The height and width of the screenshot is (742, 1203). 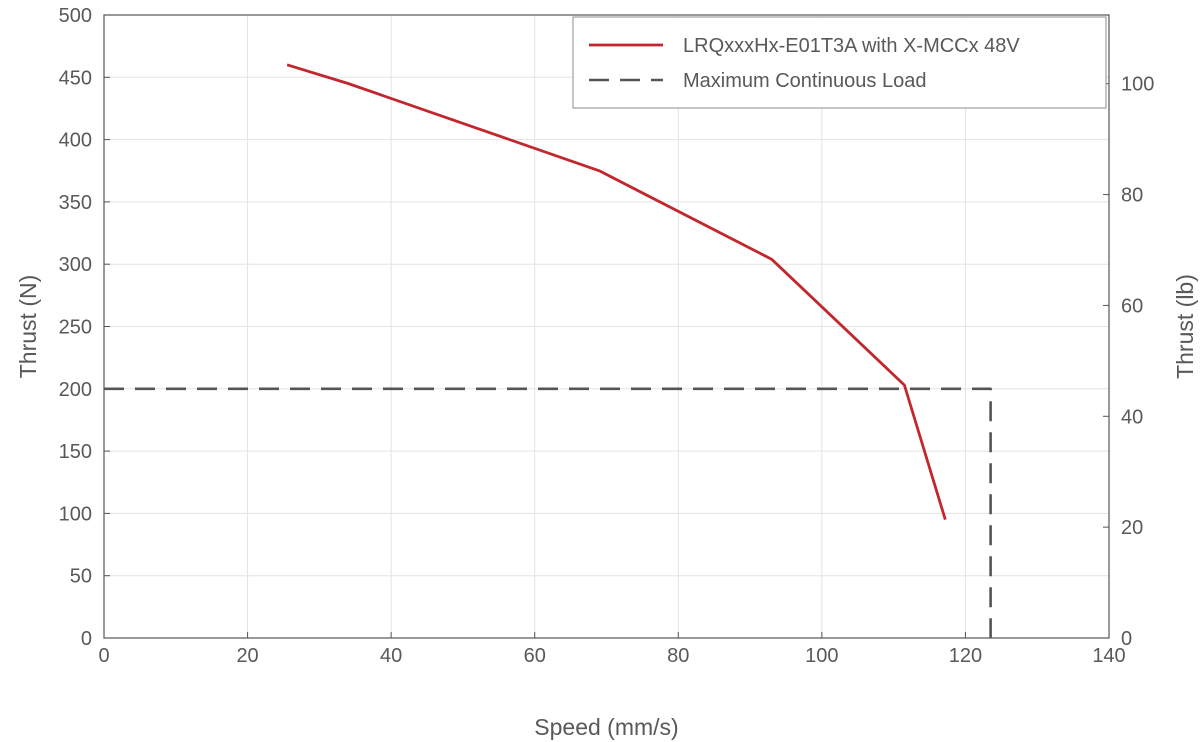 I want to click on legend-label-series-2: Maximum Continuous Load, so click(x=804, y=81).